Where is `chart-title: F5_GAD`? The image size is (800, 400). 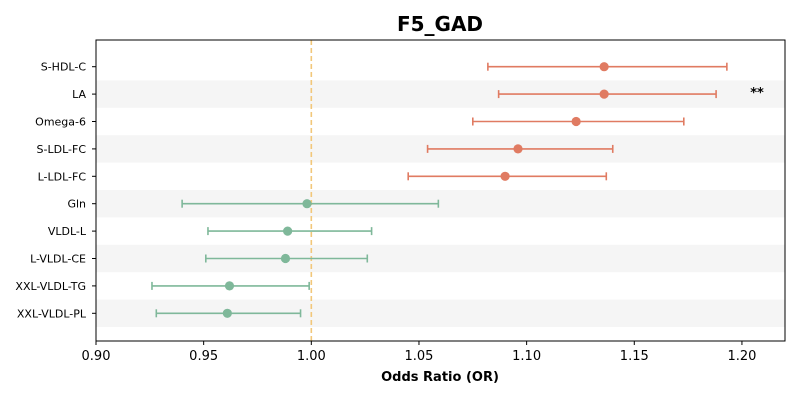 chart-title: F5_GAD is located at coordinates (440, 24).